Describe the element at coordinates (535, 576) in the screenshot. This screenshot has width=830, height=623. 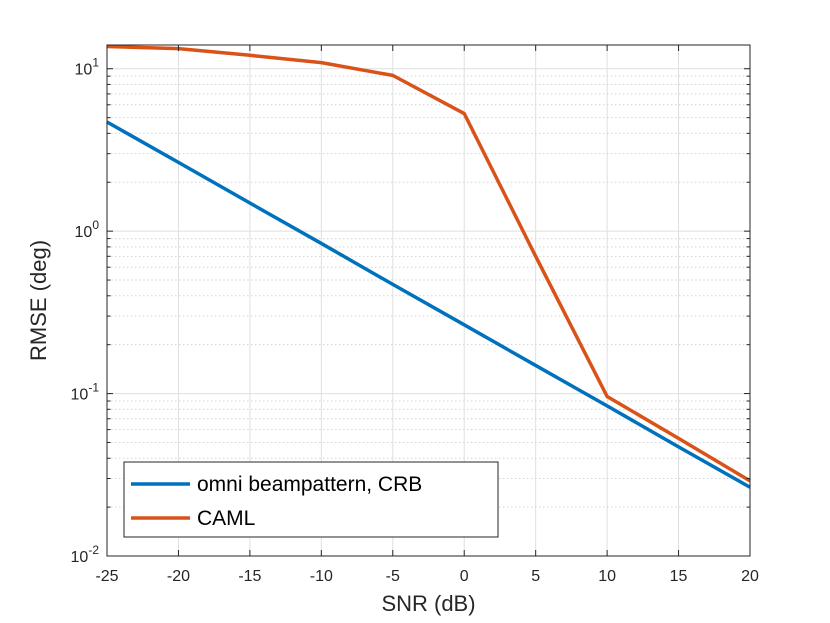
I see `x-tick-label: 5` at that location.